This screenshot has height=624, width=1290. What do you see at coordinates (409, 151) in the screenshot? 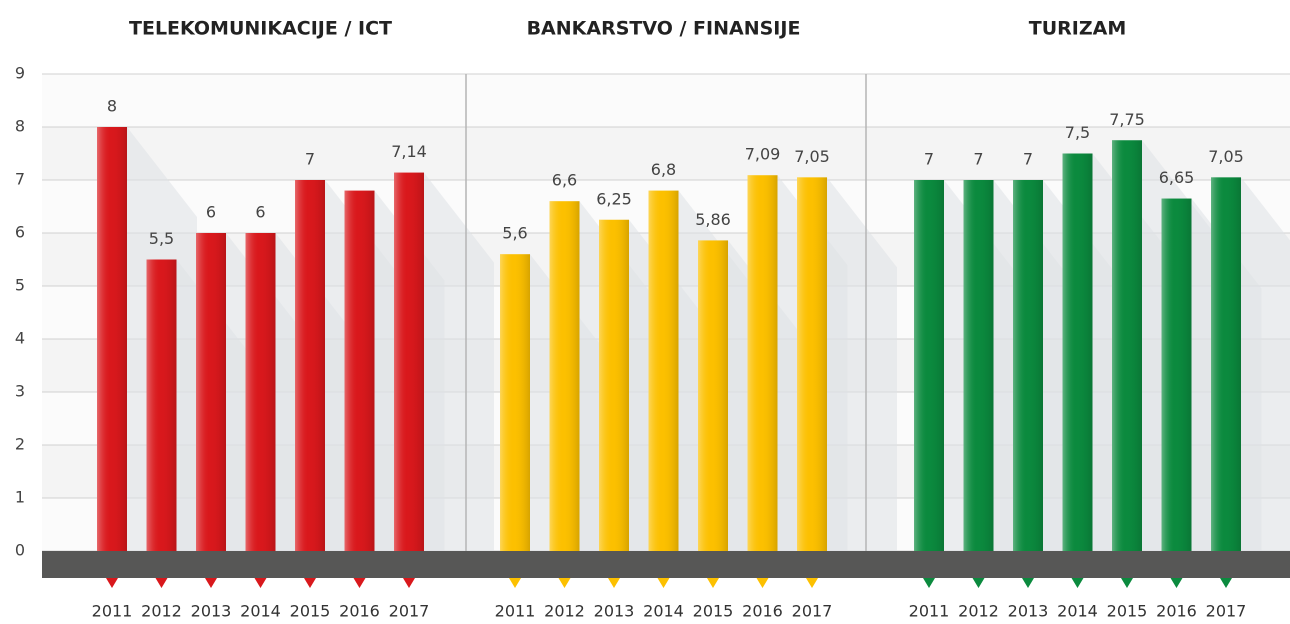
I see `value-label: 7,14` at bounding box center [409, 151].